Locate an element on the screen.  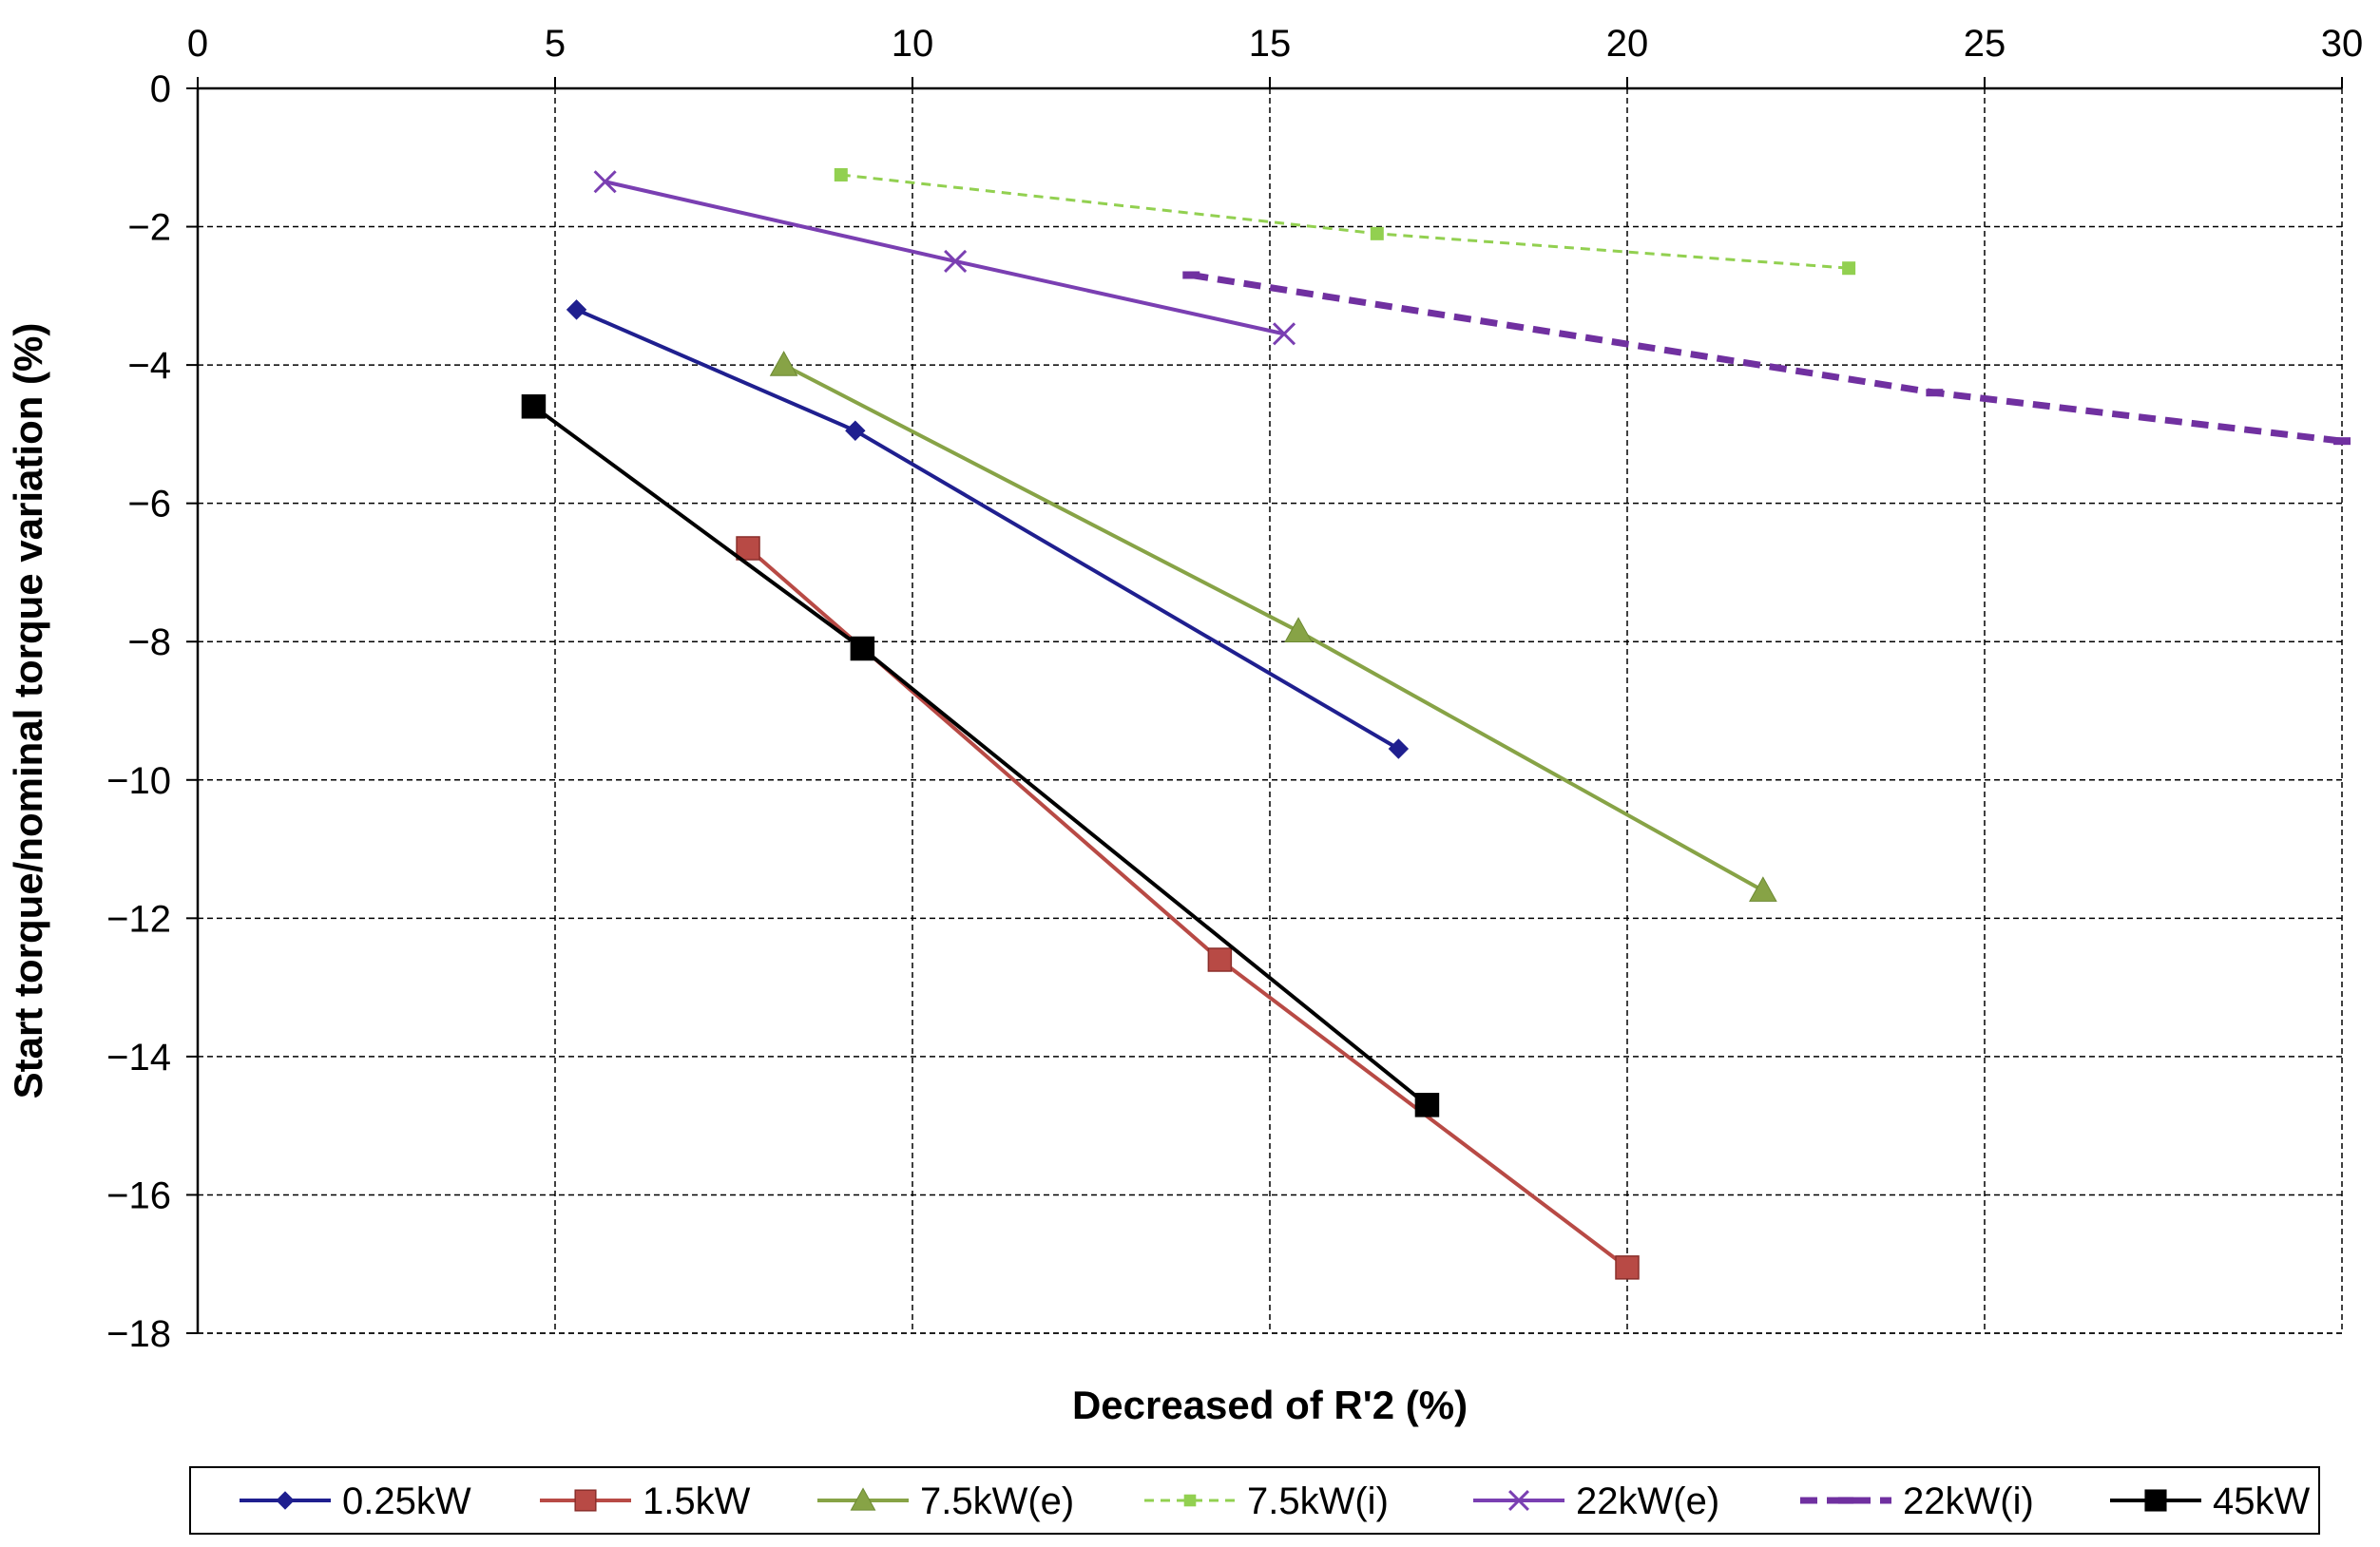
x-tick-label: 15 is located at coordinates (1270, 44).